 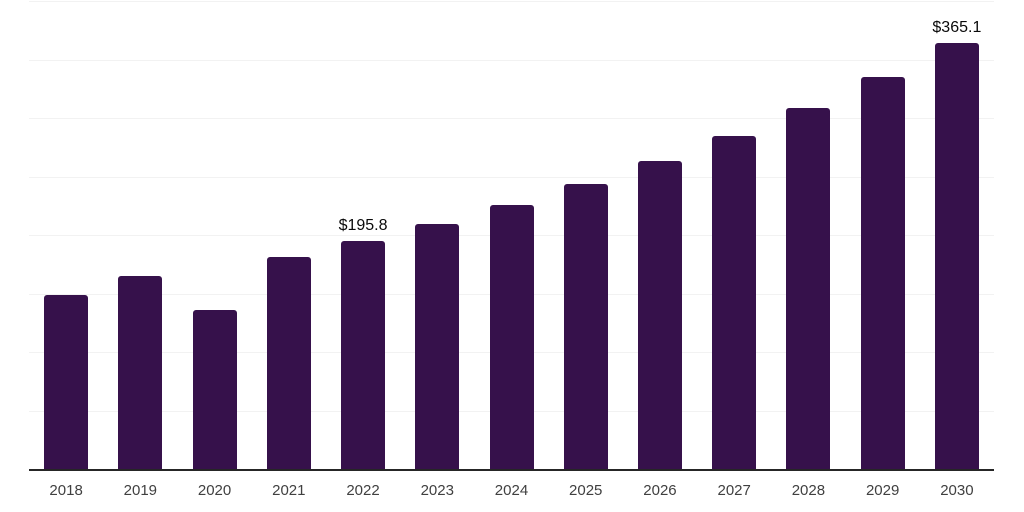 What do you see at coordinates (66, 490) in the screenshot?
I see `x-tick-label: 2018` at bounding box center [66, 490].